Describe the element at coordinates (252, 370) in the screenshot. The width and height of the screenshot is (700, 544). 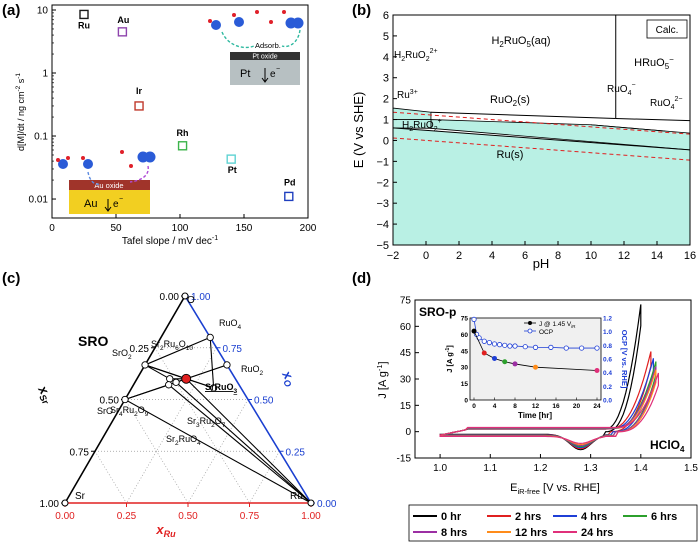
I see `label-ruo2: RuO2` at that location.